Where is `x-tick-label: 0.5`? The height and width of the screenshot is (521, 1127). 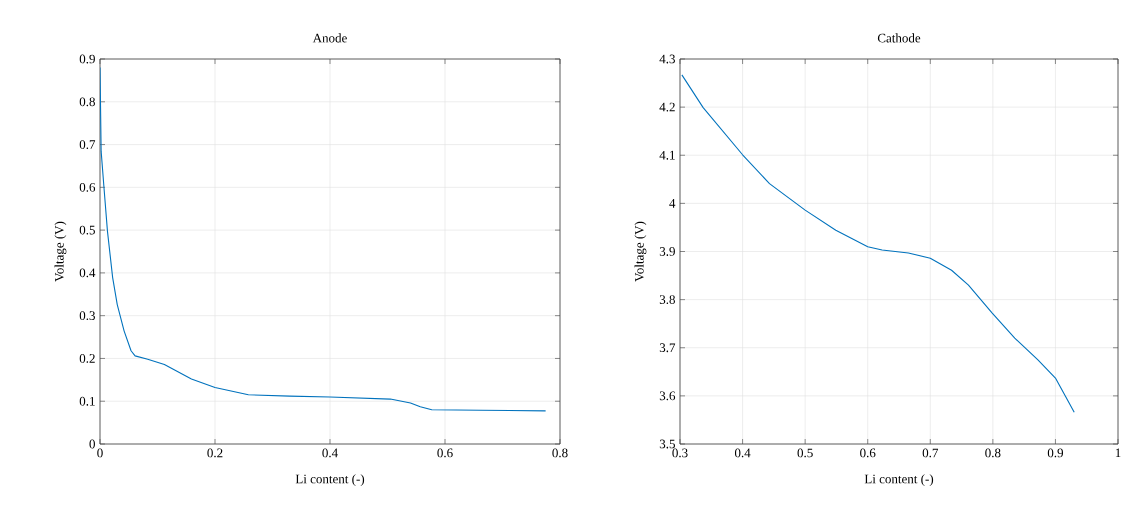
x-tick-label: 0.5 is located at coordinates (805, 453).